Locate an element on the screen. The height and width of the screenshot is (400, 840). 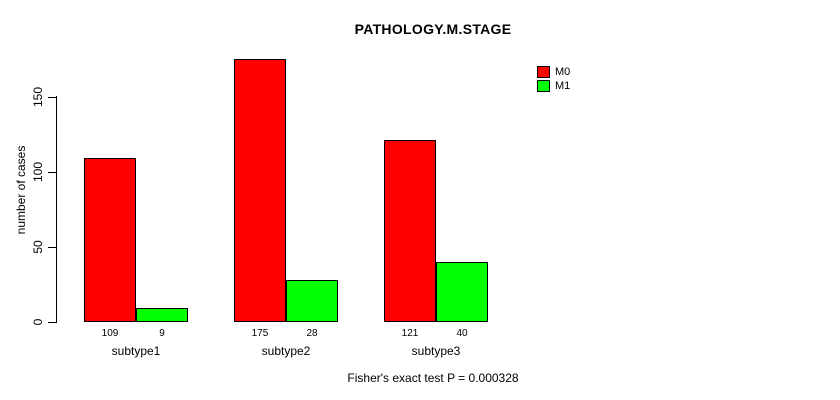
bar-value-label: 9 is located at coordinates (162, 333).